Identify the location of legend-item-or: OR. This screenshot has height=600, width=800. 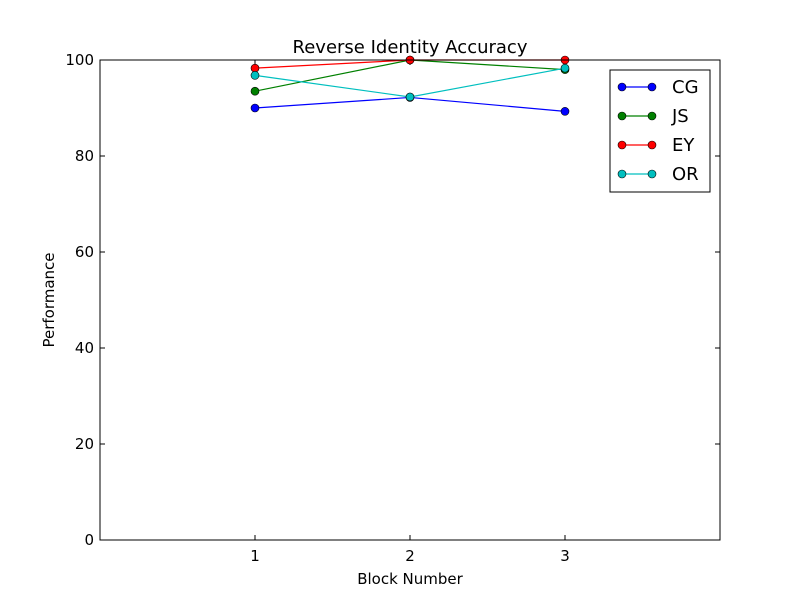
(658, 174).